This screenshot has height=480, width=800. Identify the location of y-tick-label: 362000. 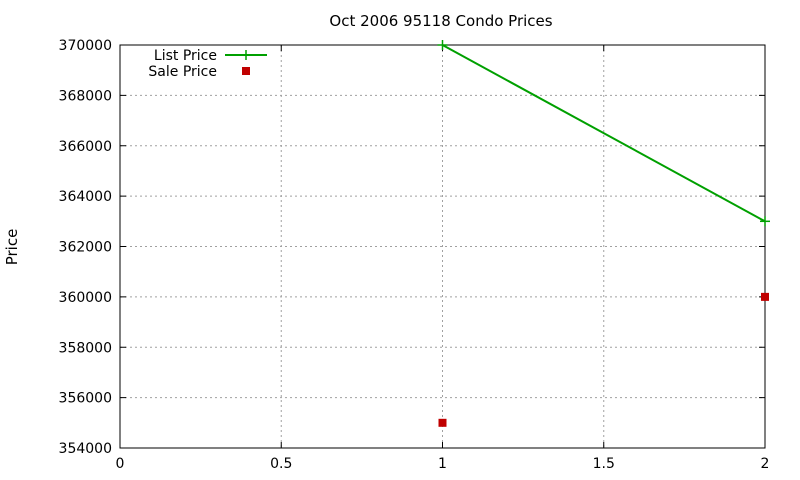
(85, 248).